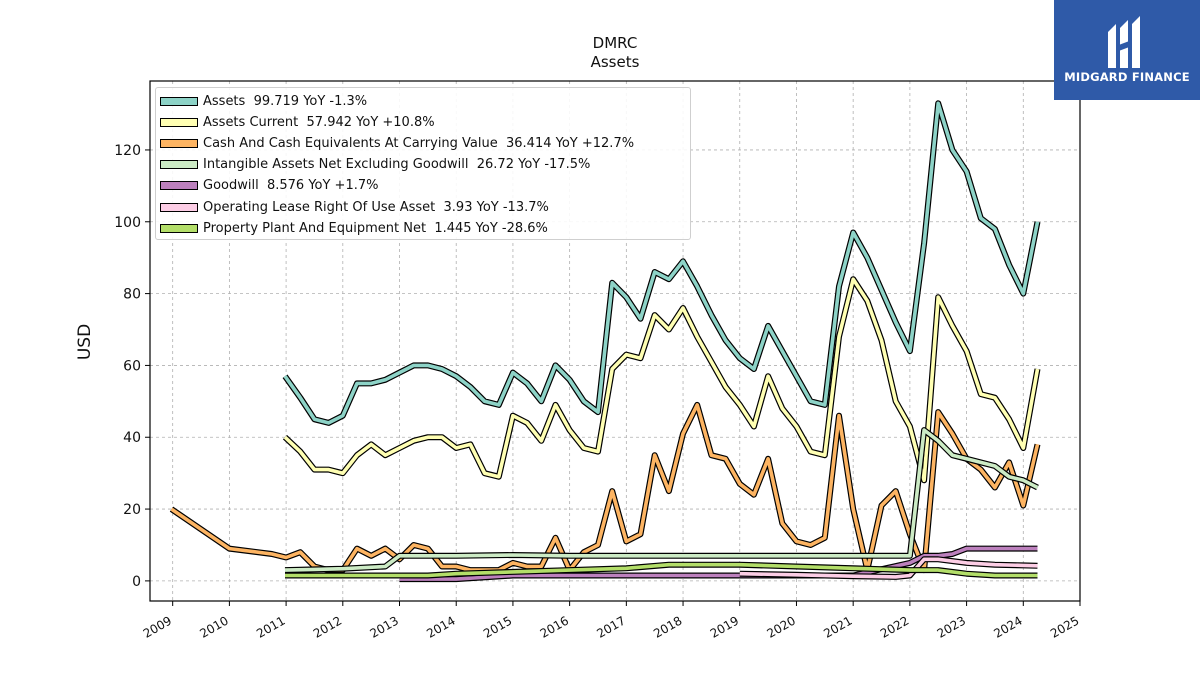  What do you see at coordinates (497, 626) in the screenshot?
I see `x-tick-label: 2015` at bounding box center [497, 626].